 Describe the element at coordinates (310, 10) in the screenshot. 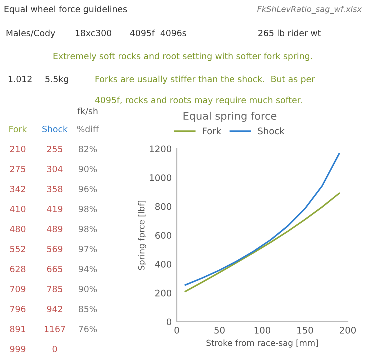

I see `text: FkShLevRatio_sag_wf.xlsx` at that location.